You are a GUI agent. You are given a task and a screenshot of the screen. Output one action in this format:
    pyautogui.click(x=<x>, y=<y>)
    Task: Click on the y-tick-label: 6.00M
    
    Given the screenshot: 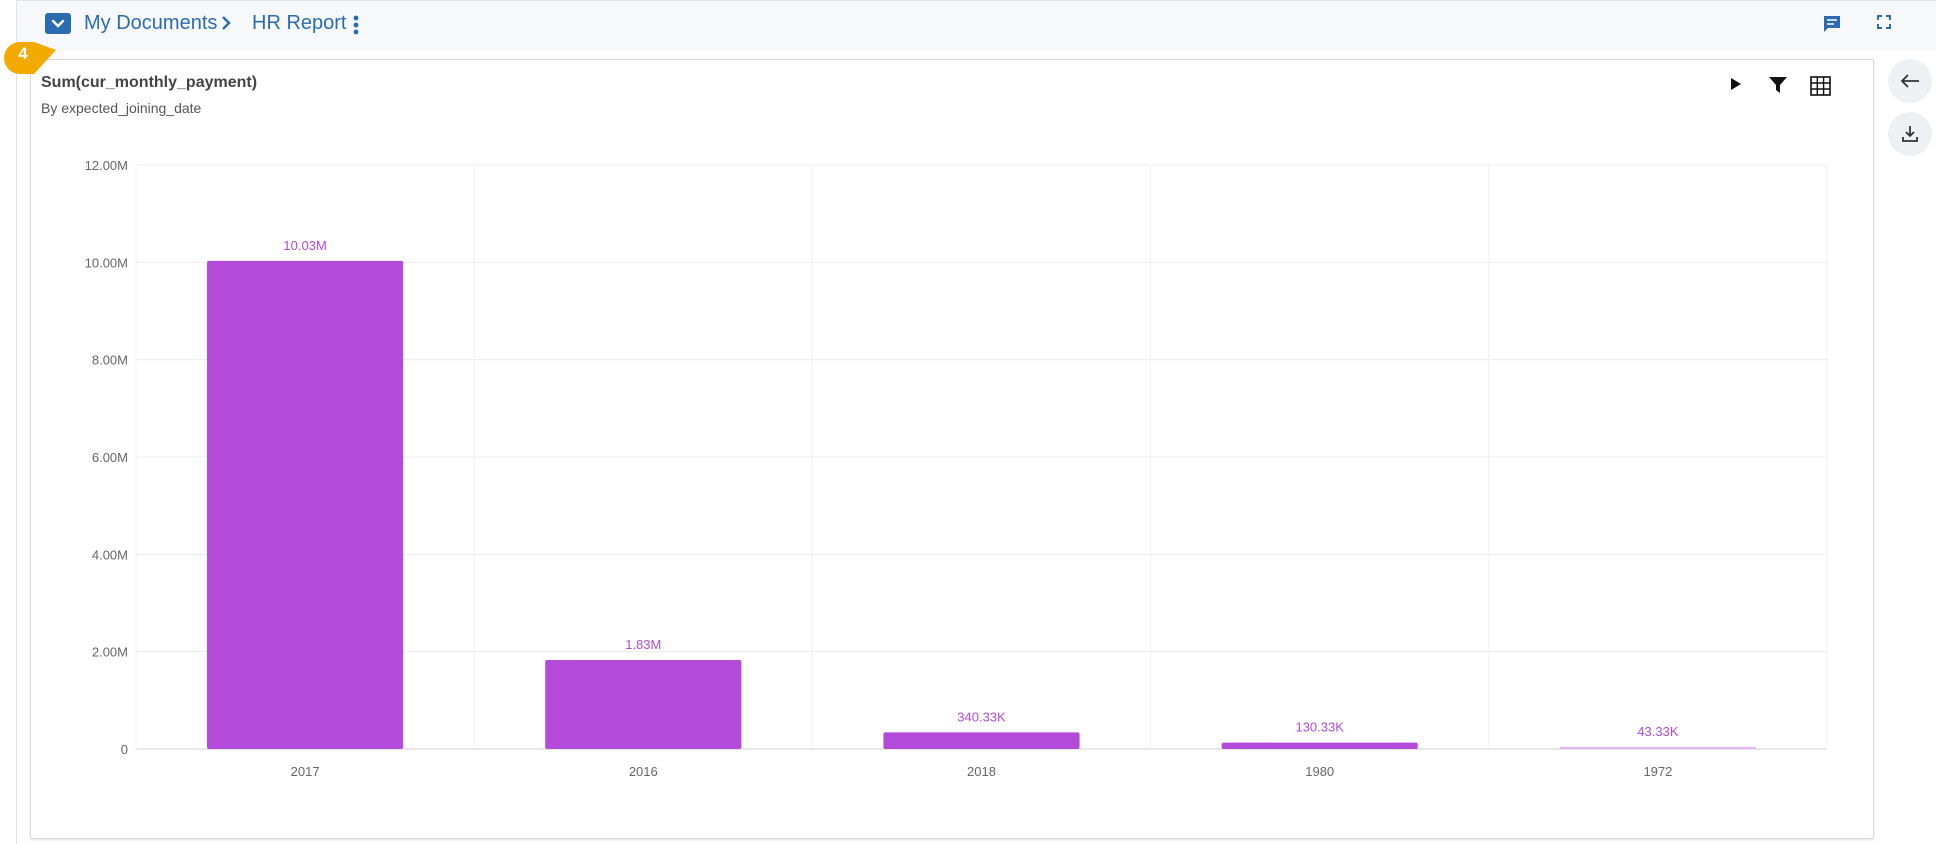 What is the action you would take?
    pyautogui.click(x=110, y=457)
    